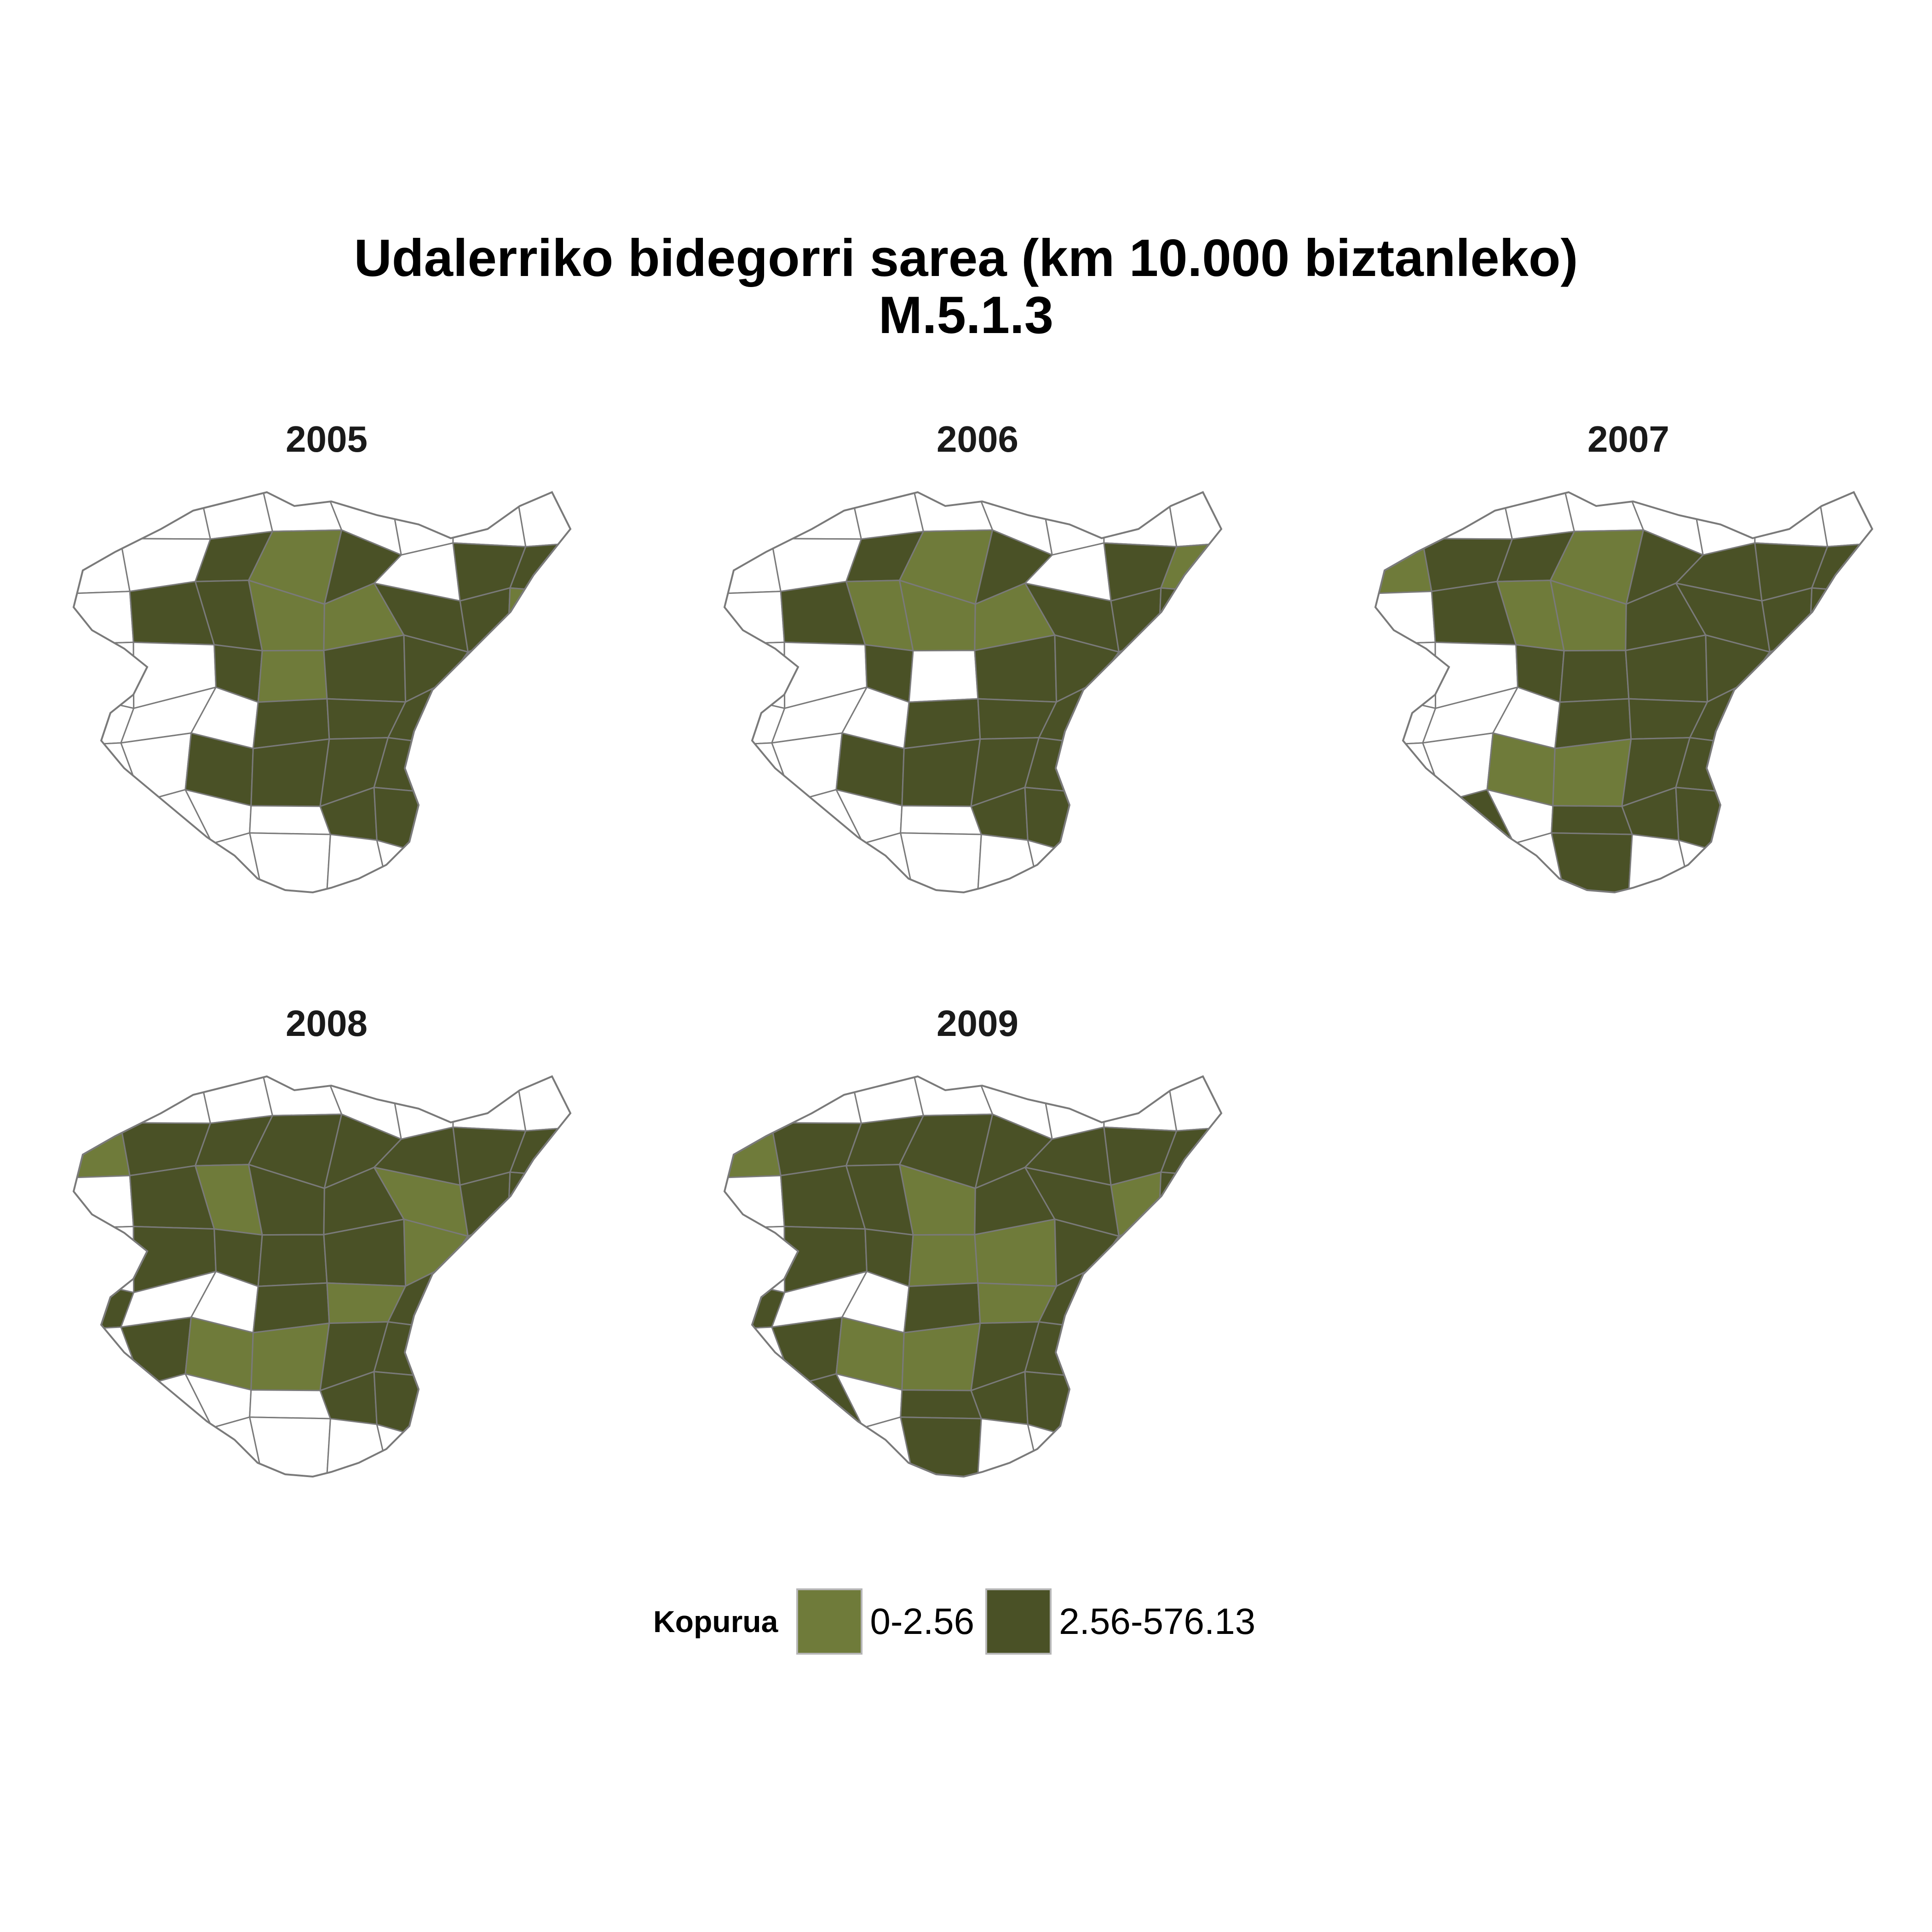  I want to click on legend-label-low: 0-2.56, so click(922, 1621).